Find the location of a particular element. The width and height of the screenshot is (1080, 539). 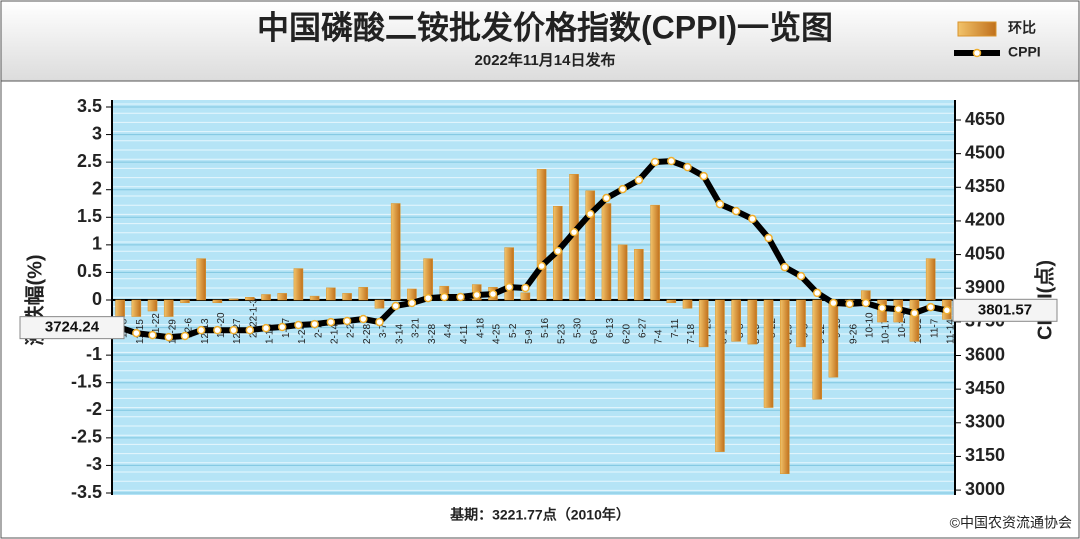

y2-tick-label: 3150 is located at coordinates (985, 455).